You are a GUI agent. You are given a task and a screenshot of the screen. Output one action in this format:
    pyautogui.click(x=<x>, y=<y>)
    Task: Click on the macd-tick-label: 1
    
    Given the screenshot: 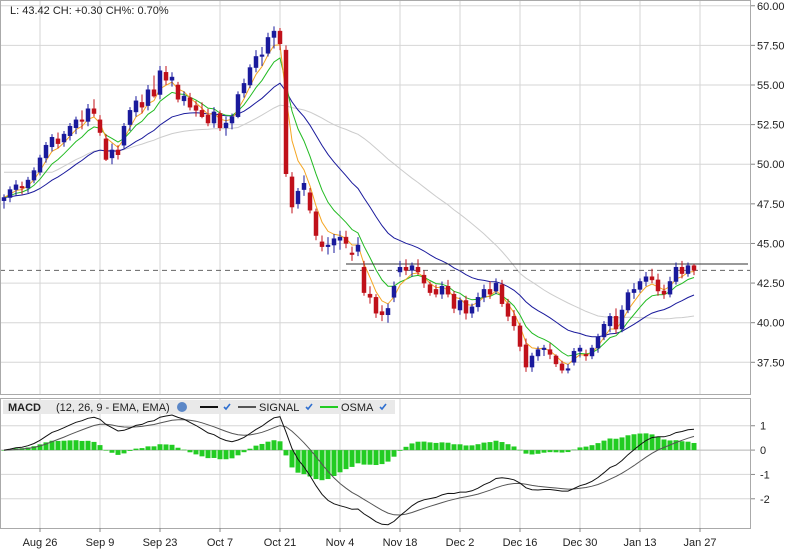 What is the action you would take?
    pyautogui.click(x=763, y=427)
    